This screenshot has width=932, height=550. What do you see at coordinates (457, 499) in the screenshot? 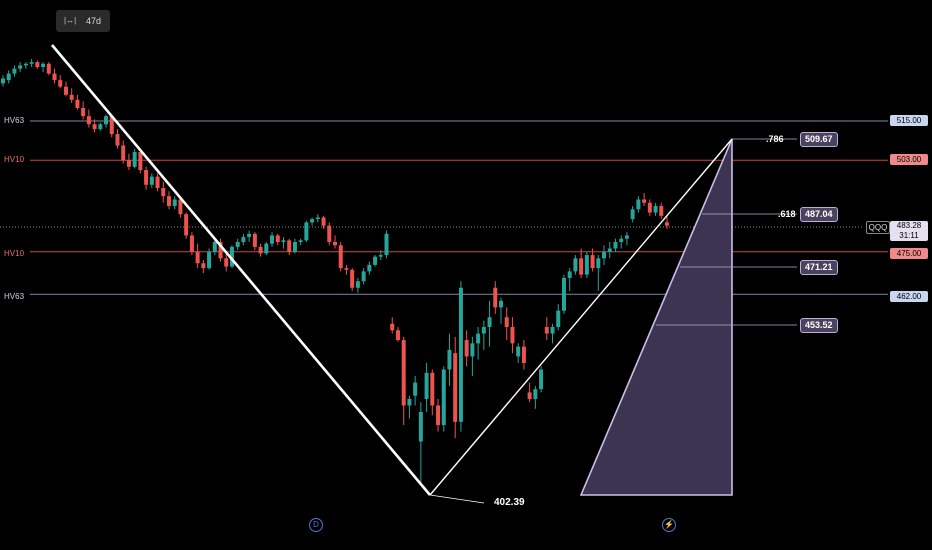
I see `low-label-line` at bounding box center [457, 499].